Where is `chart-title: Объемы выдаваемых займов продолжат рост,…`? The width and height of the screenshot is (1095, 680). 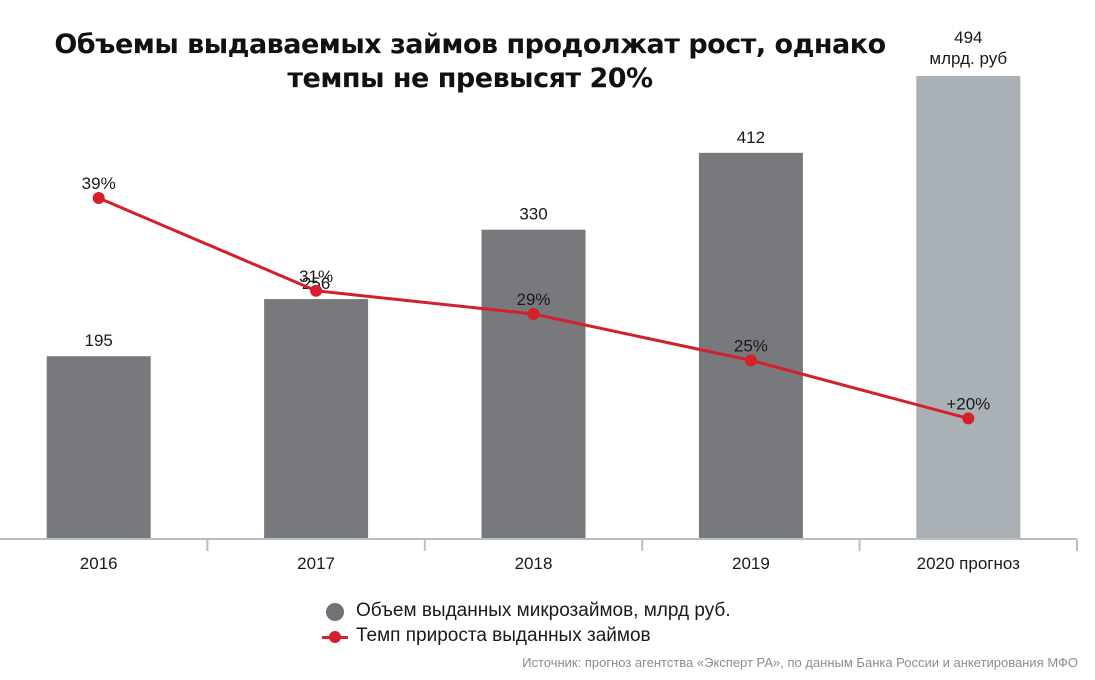 chart-title: Объемы выдаваемых займов продолжат рост,… is located at coordinates (470, 62).